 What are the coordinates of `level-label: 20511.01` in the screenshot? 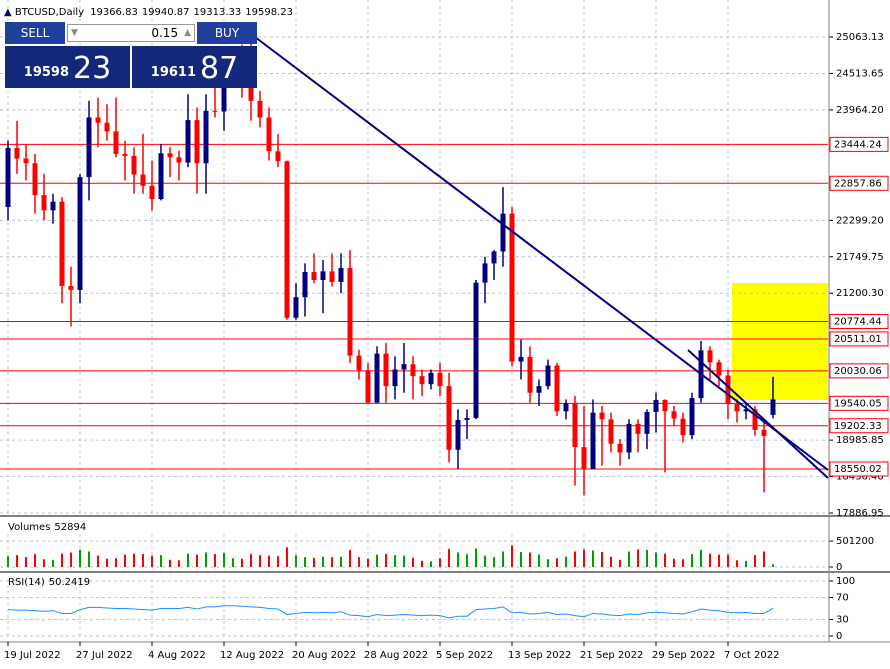 It's located at (858, 339).